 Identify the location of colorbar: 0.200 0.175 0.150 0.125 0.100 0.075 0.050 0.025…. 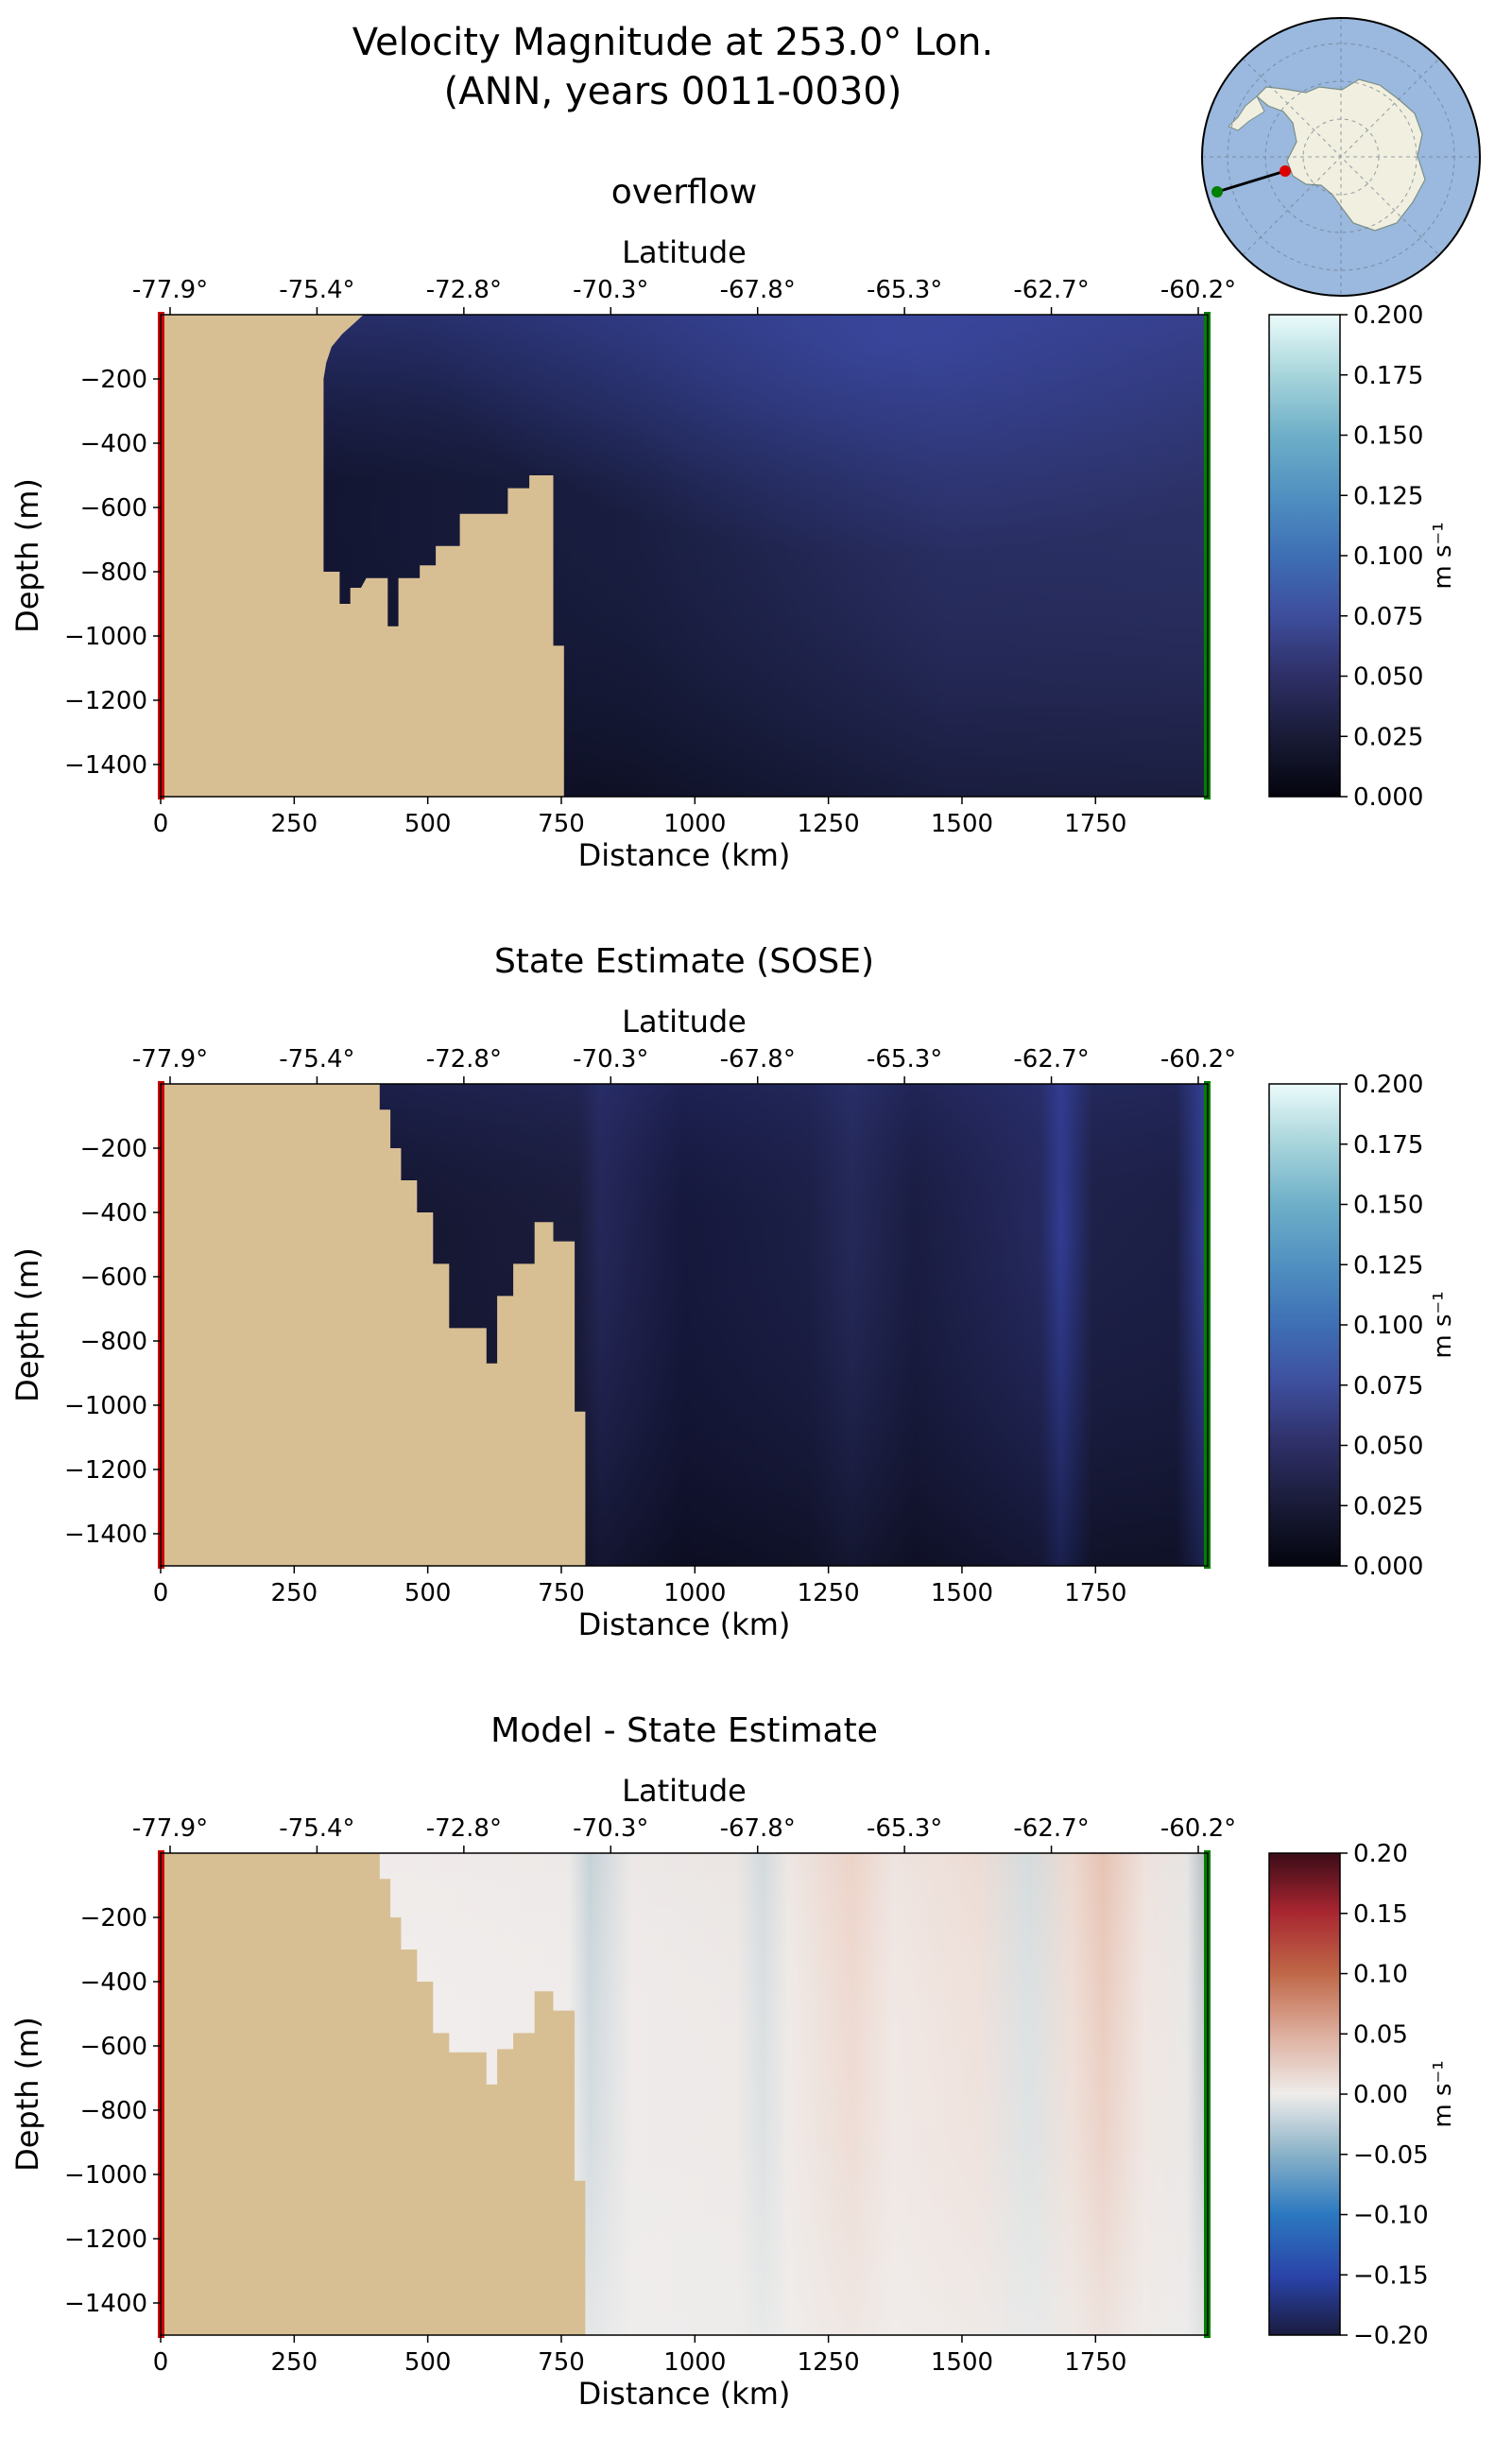
(1362, 556).